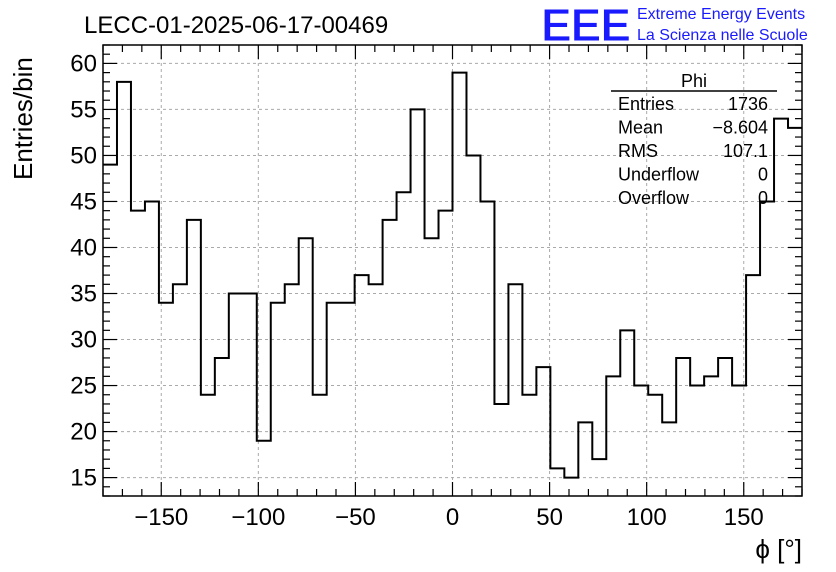 The height and width of the screenshot is (572, 836). Describe the element at coordinates (83, 478) in the screenshot. I see `y-tick-label: 15` at that location.